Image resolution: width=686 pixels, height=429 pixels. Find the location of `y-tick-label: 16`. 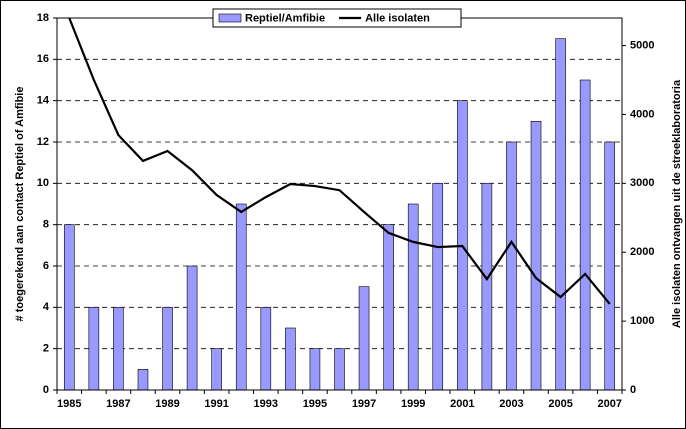

y-tick-label: 16 is located at coordinates (43, 59).